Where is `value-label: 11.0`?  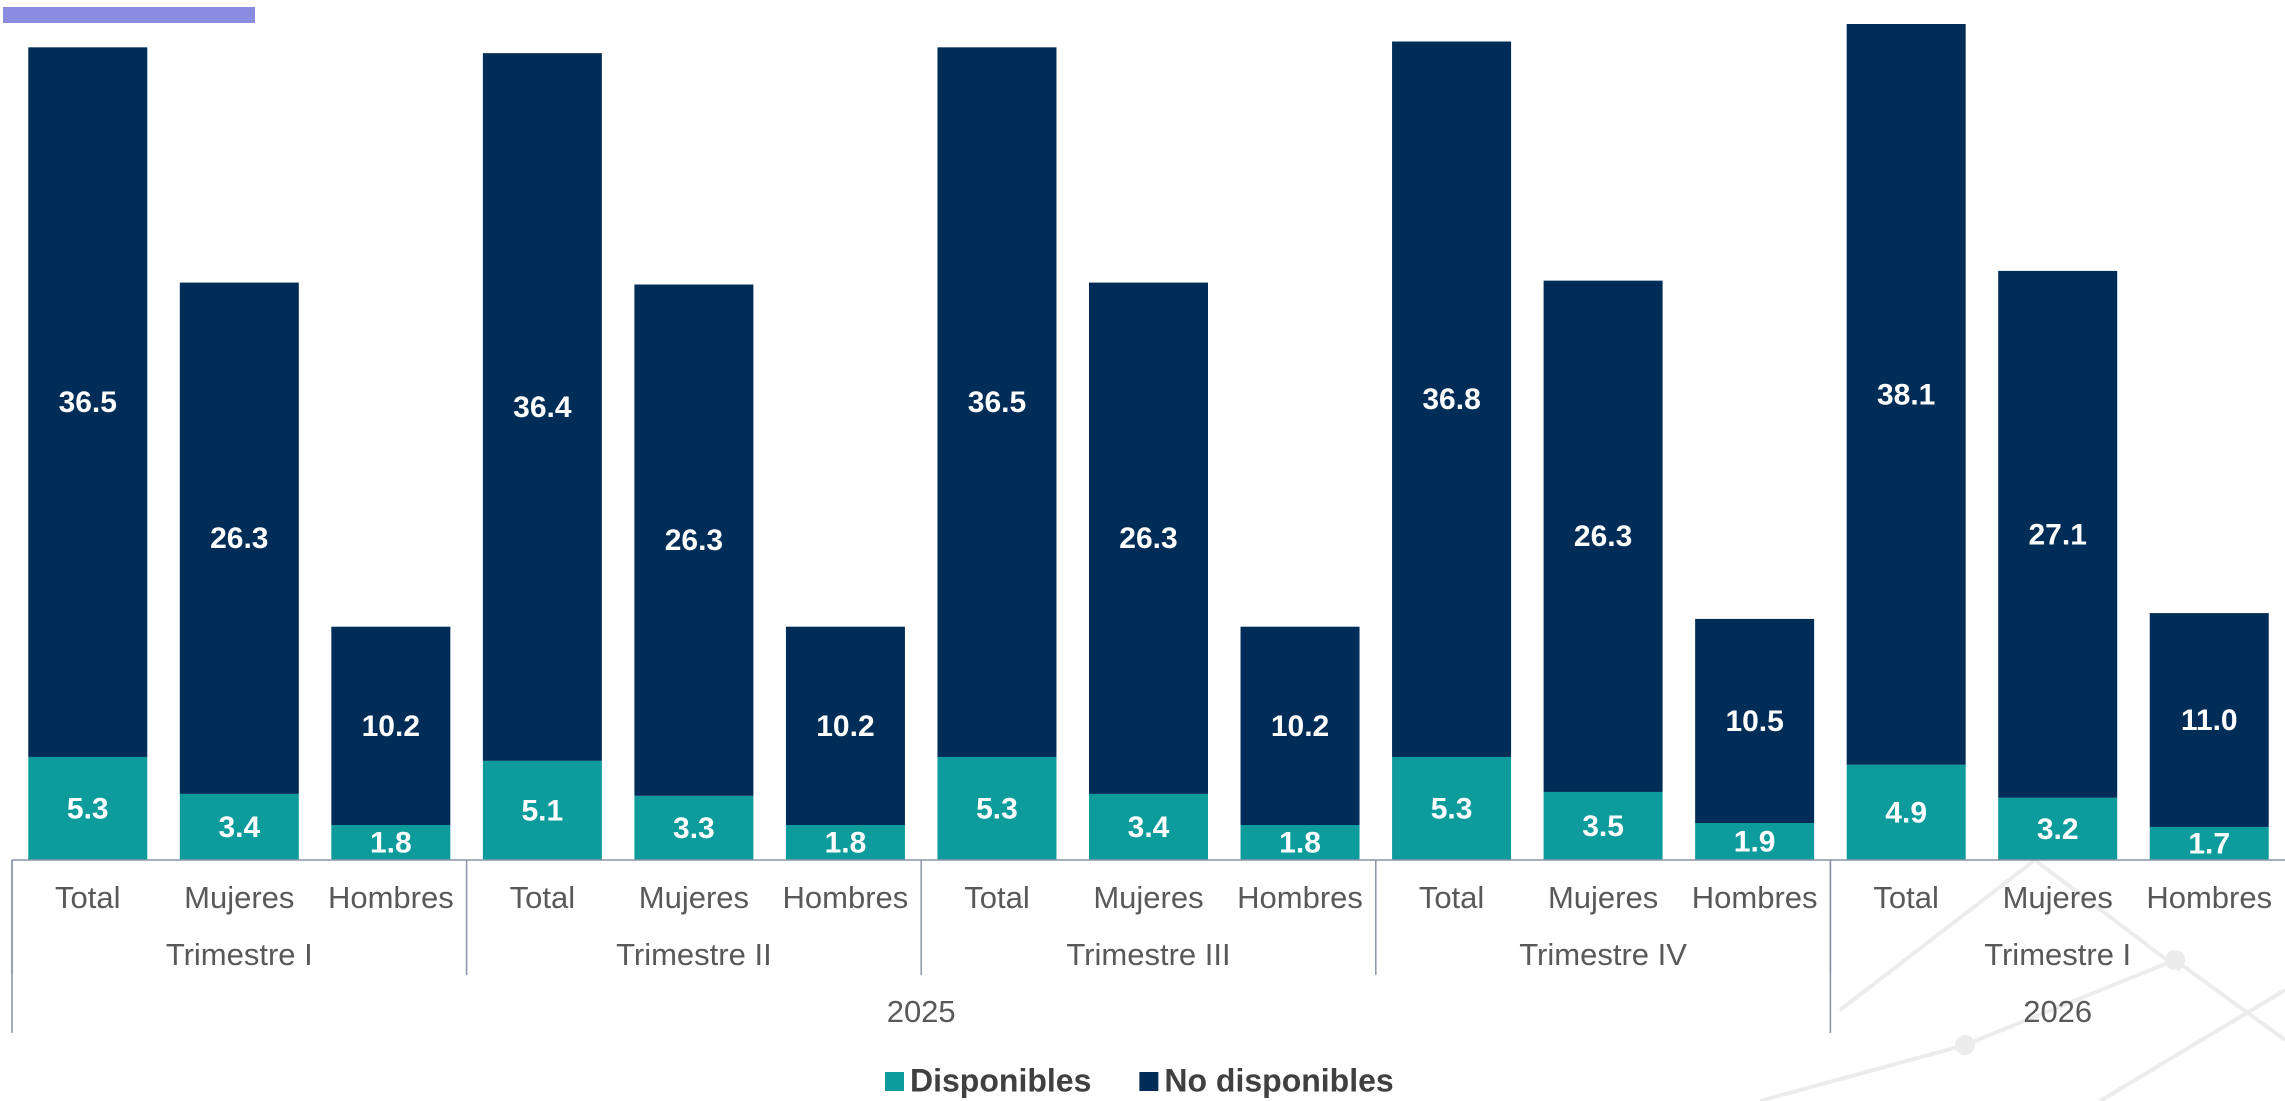 value-label: 11.0 is located at coordinates (2209, 720).